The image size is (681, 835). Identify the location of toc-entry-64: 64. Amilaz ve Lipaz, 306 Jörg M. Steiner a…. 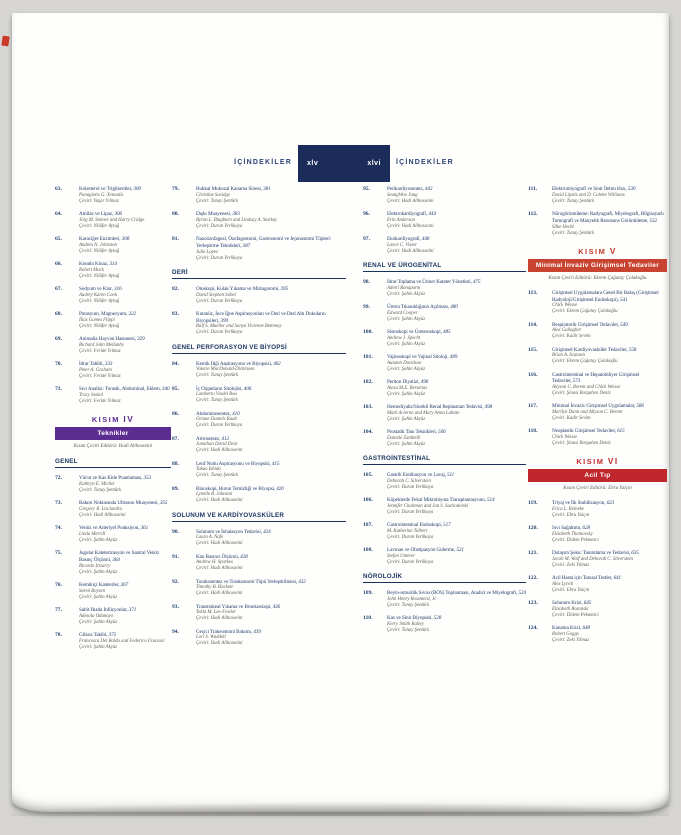
(113, 220).